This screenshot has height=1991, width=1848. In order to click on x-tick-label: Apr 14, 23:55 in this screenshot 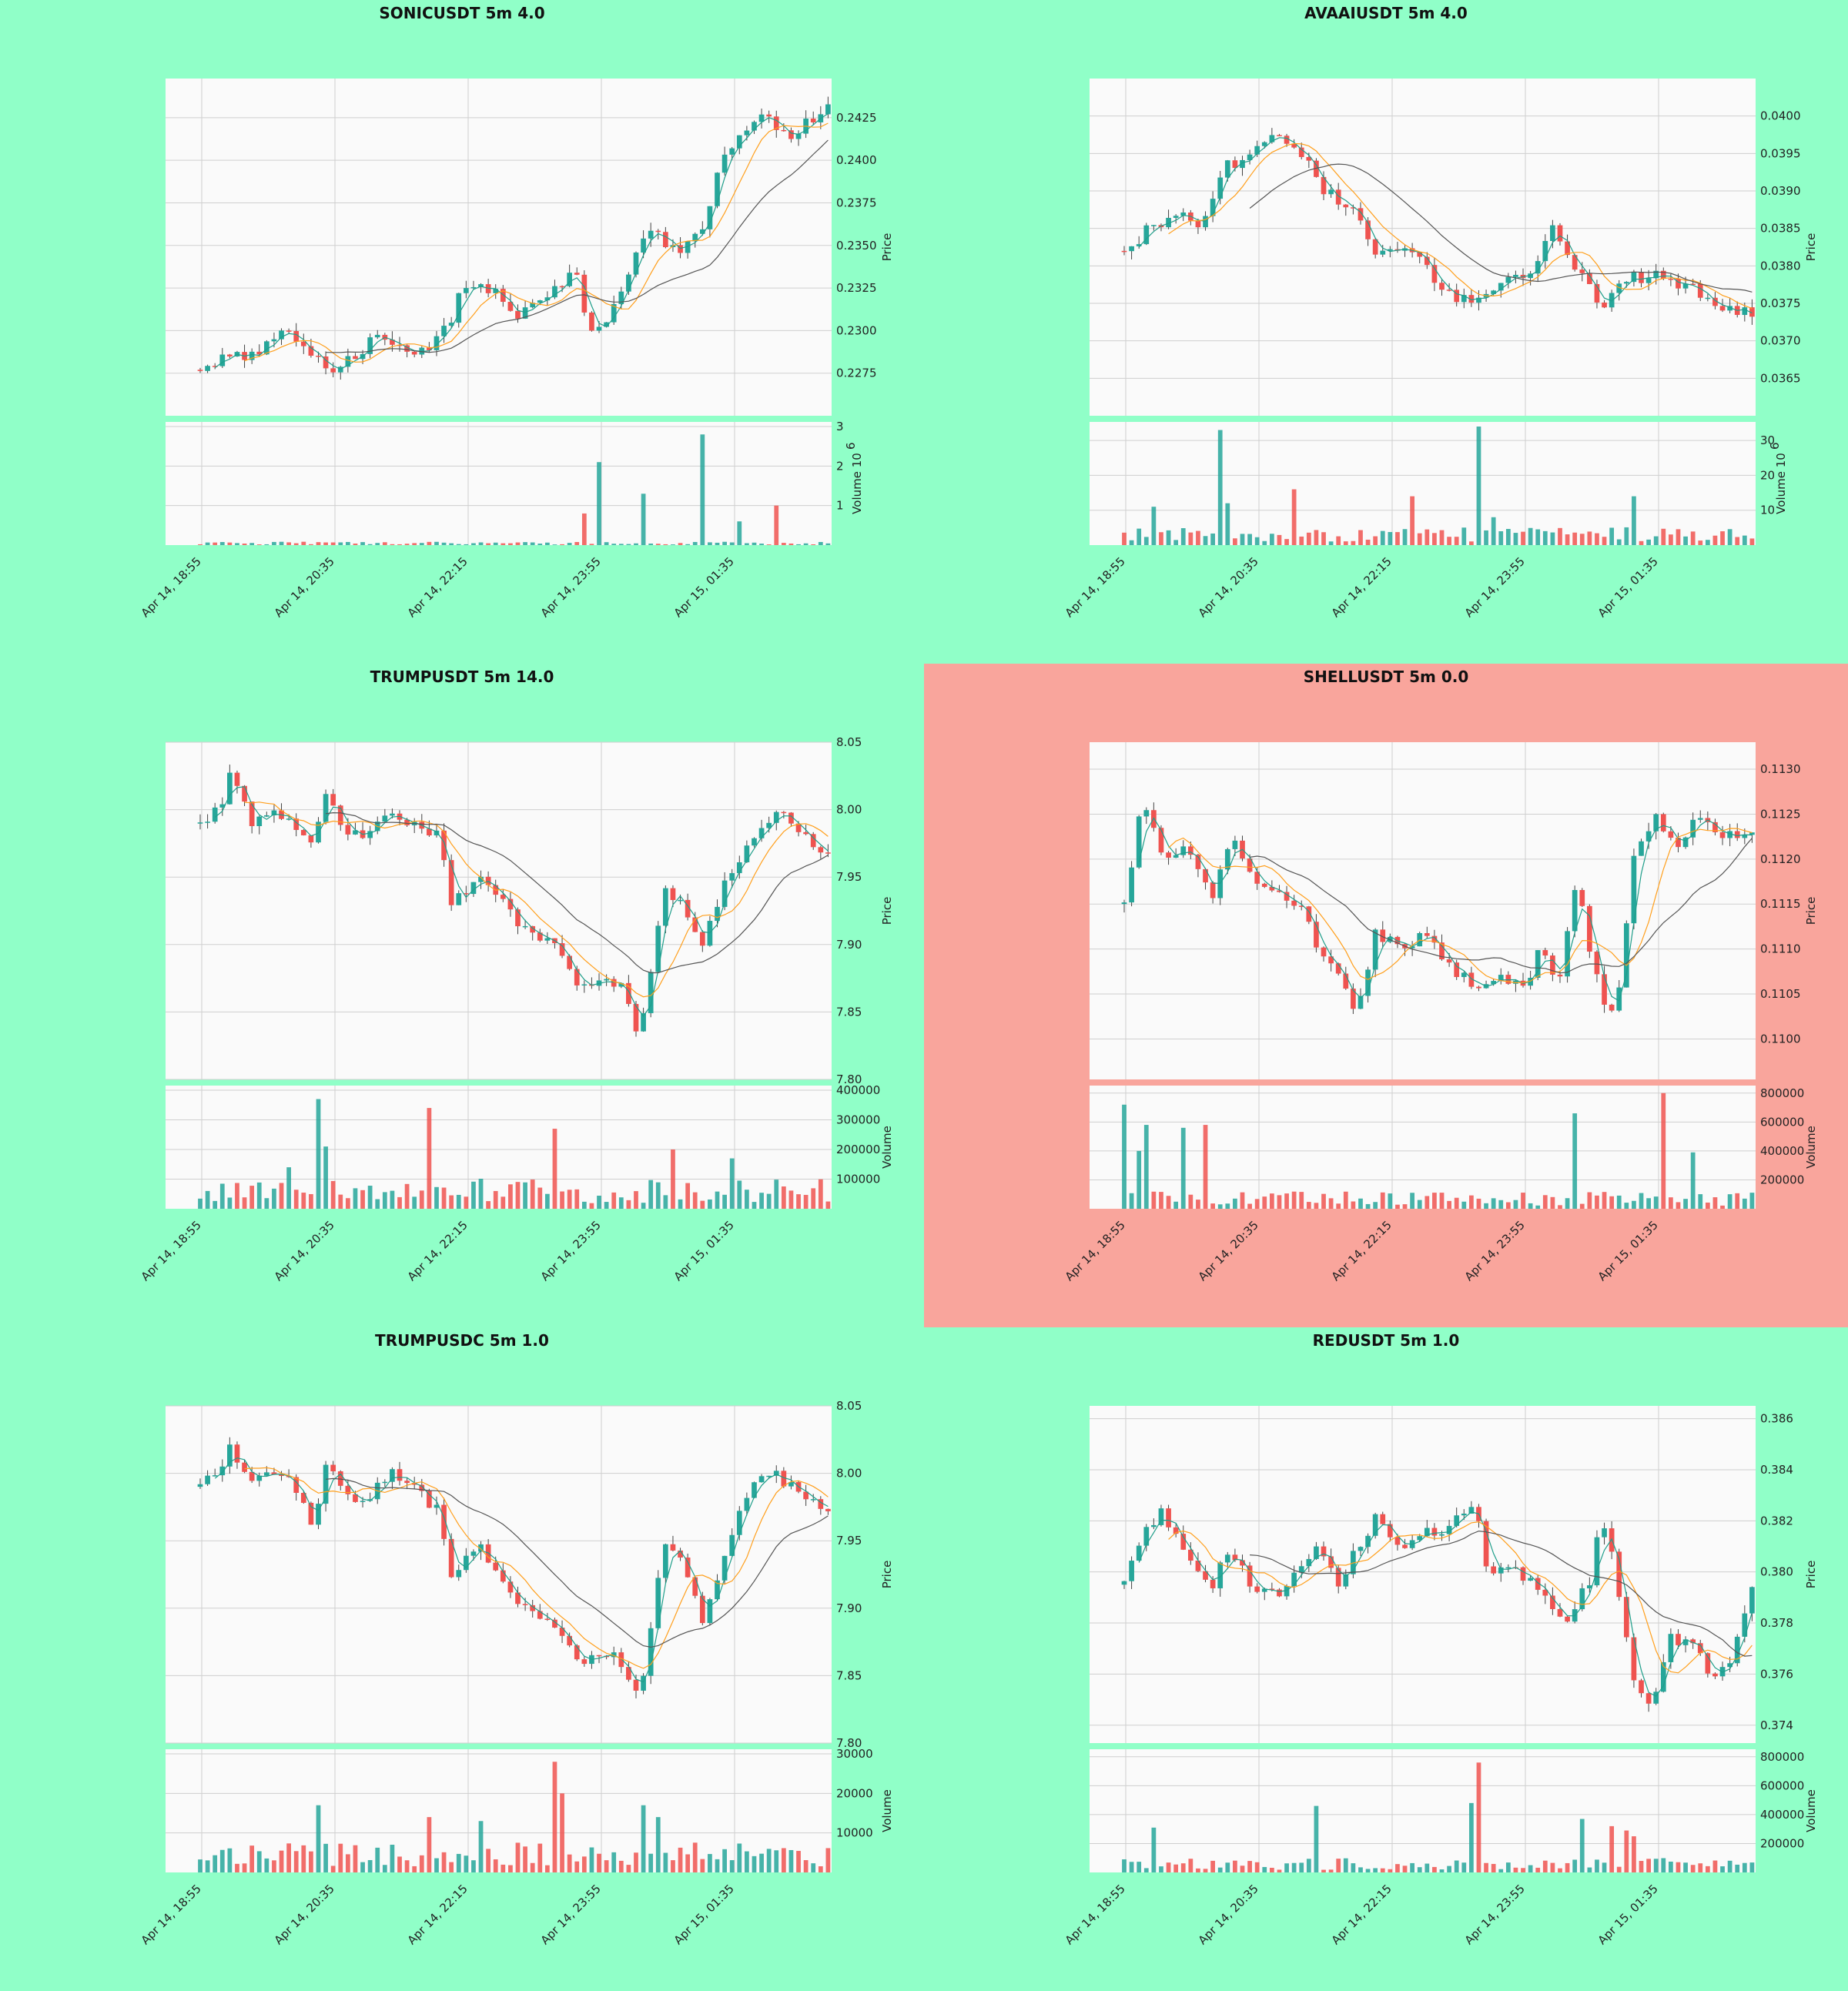, I will do `click(571, 587)`.